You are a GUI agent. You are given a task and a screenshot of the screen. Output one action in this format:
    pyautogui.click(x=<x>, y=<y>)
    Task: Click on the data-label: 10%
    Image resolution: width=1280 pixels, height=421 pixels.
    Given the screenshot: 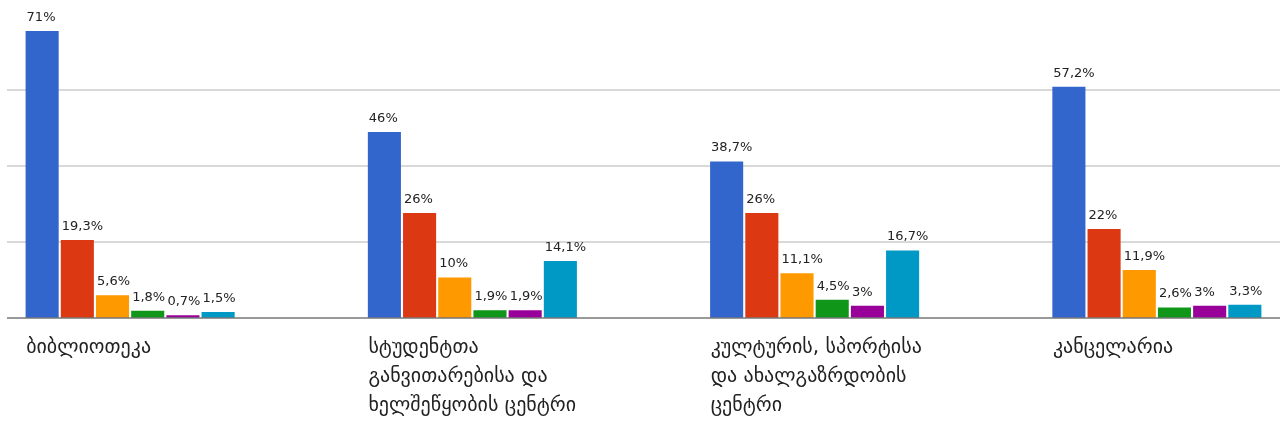 What is the action you would take?
    pyautogui.click(x=454, y=263)
    